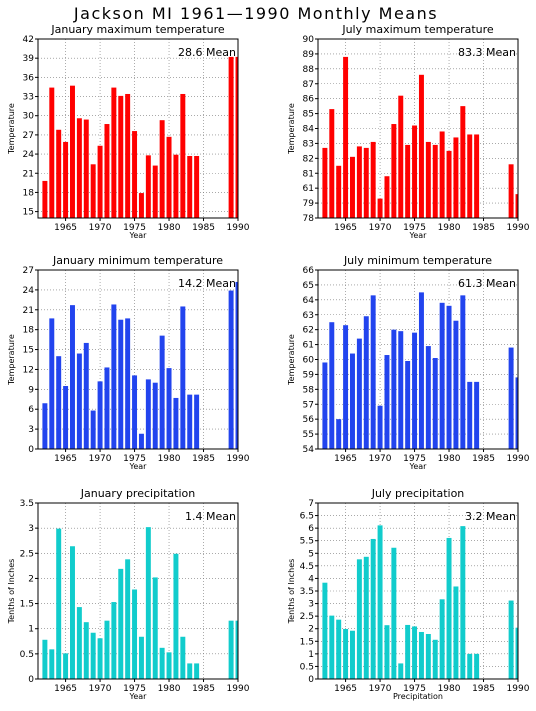 Image resolution: width=536 pixels, height=711 pixels. What do you see at coordinates (309, 375) in the screenshot?
I see `y-tick-label: 59` at bounding box center [309, 375].